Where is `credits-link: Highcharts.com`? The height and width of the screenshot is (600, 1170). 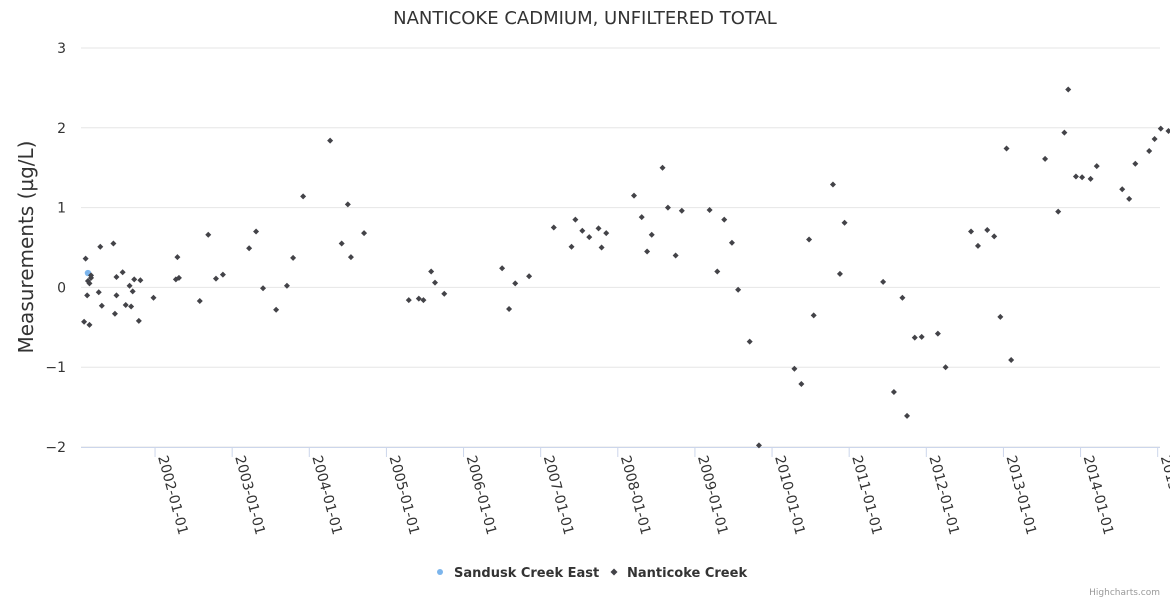
credits-link: Highcharts.com is located at coordinates (1124, 593).